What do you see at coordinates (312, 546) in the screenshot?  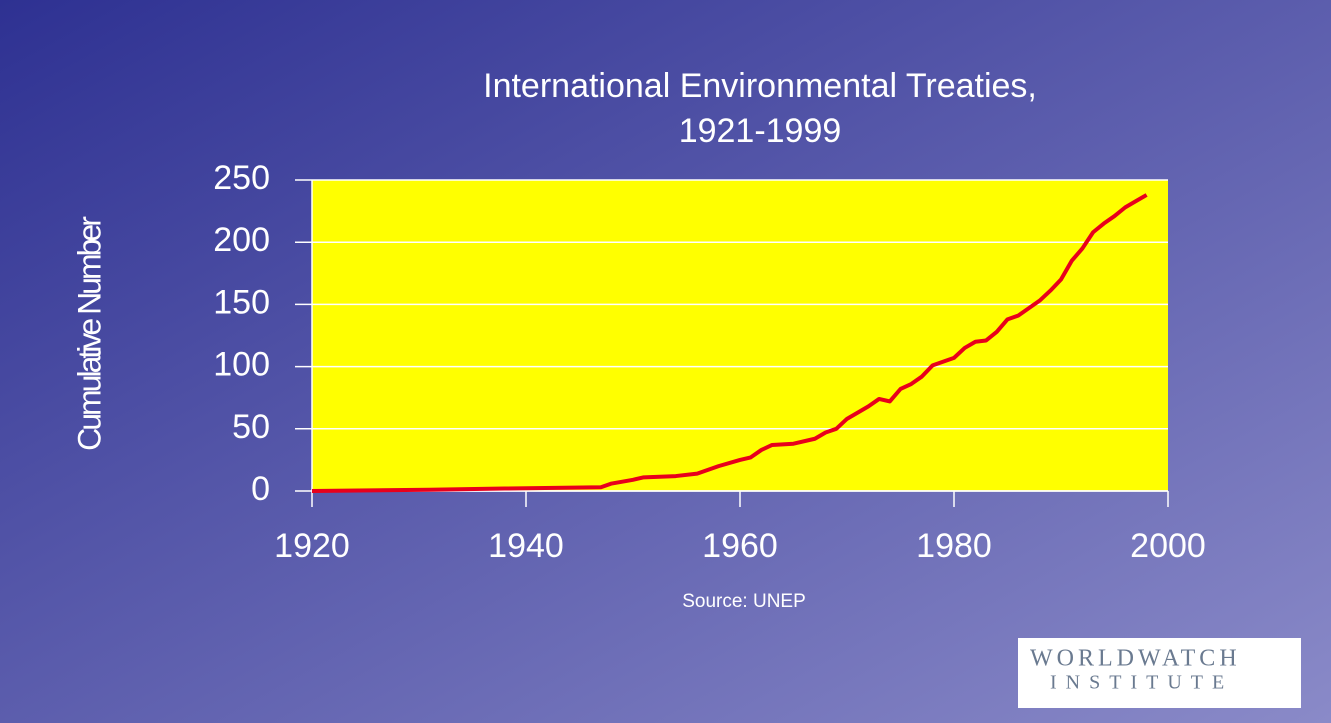 I see `x-tick-label: 1920` at bounding box center [312, 546].